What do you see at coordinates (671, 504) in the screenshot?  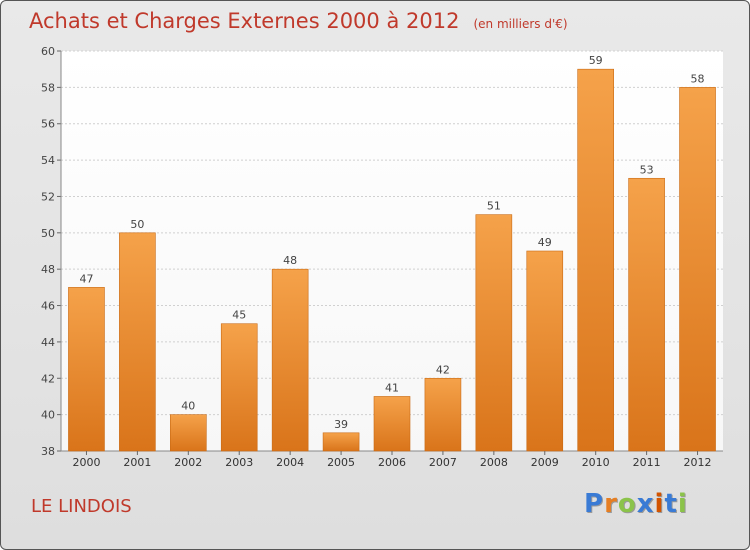 I see `logo-letter: t` at bounding box center [671, 504].